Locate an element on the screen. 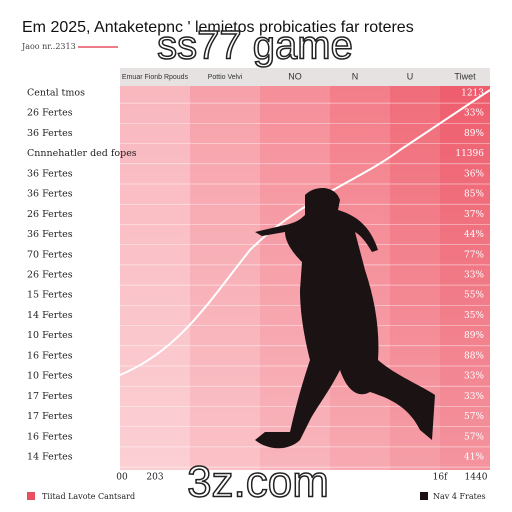 The height and width of the screenshot is (512, 512). row-label: 70 Fertes is located at coordinates (50, 254).